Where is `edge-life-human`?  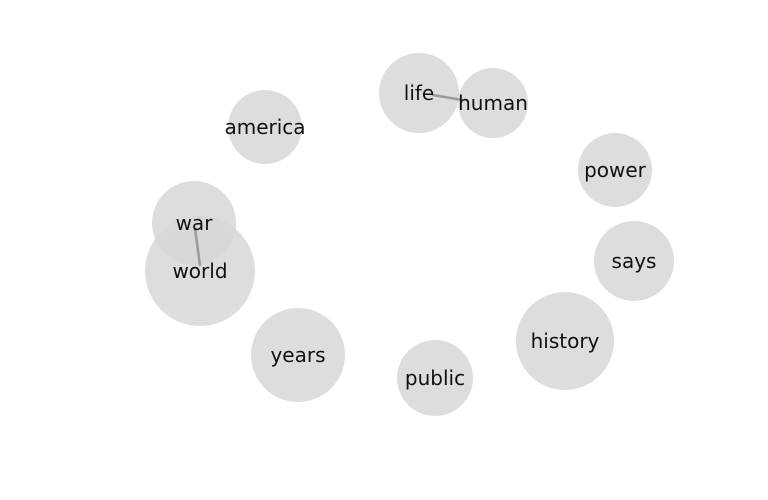 edge-life-human is located at coordinates (447, 97).